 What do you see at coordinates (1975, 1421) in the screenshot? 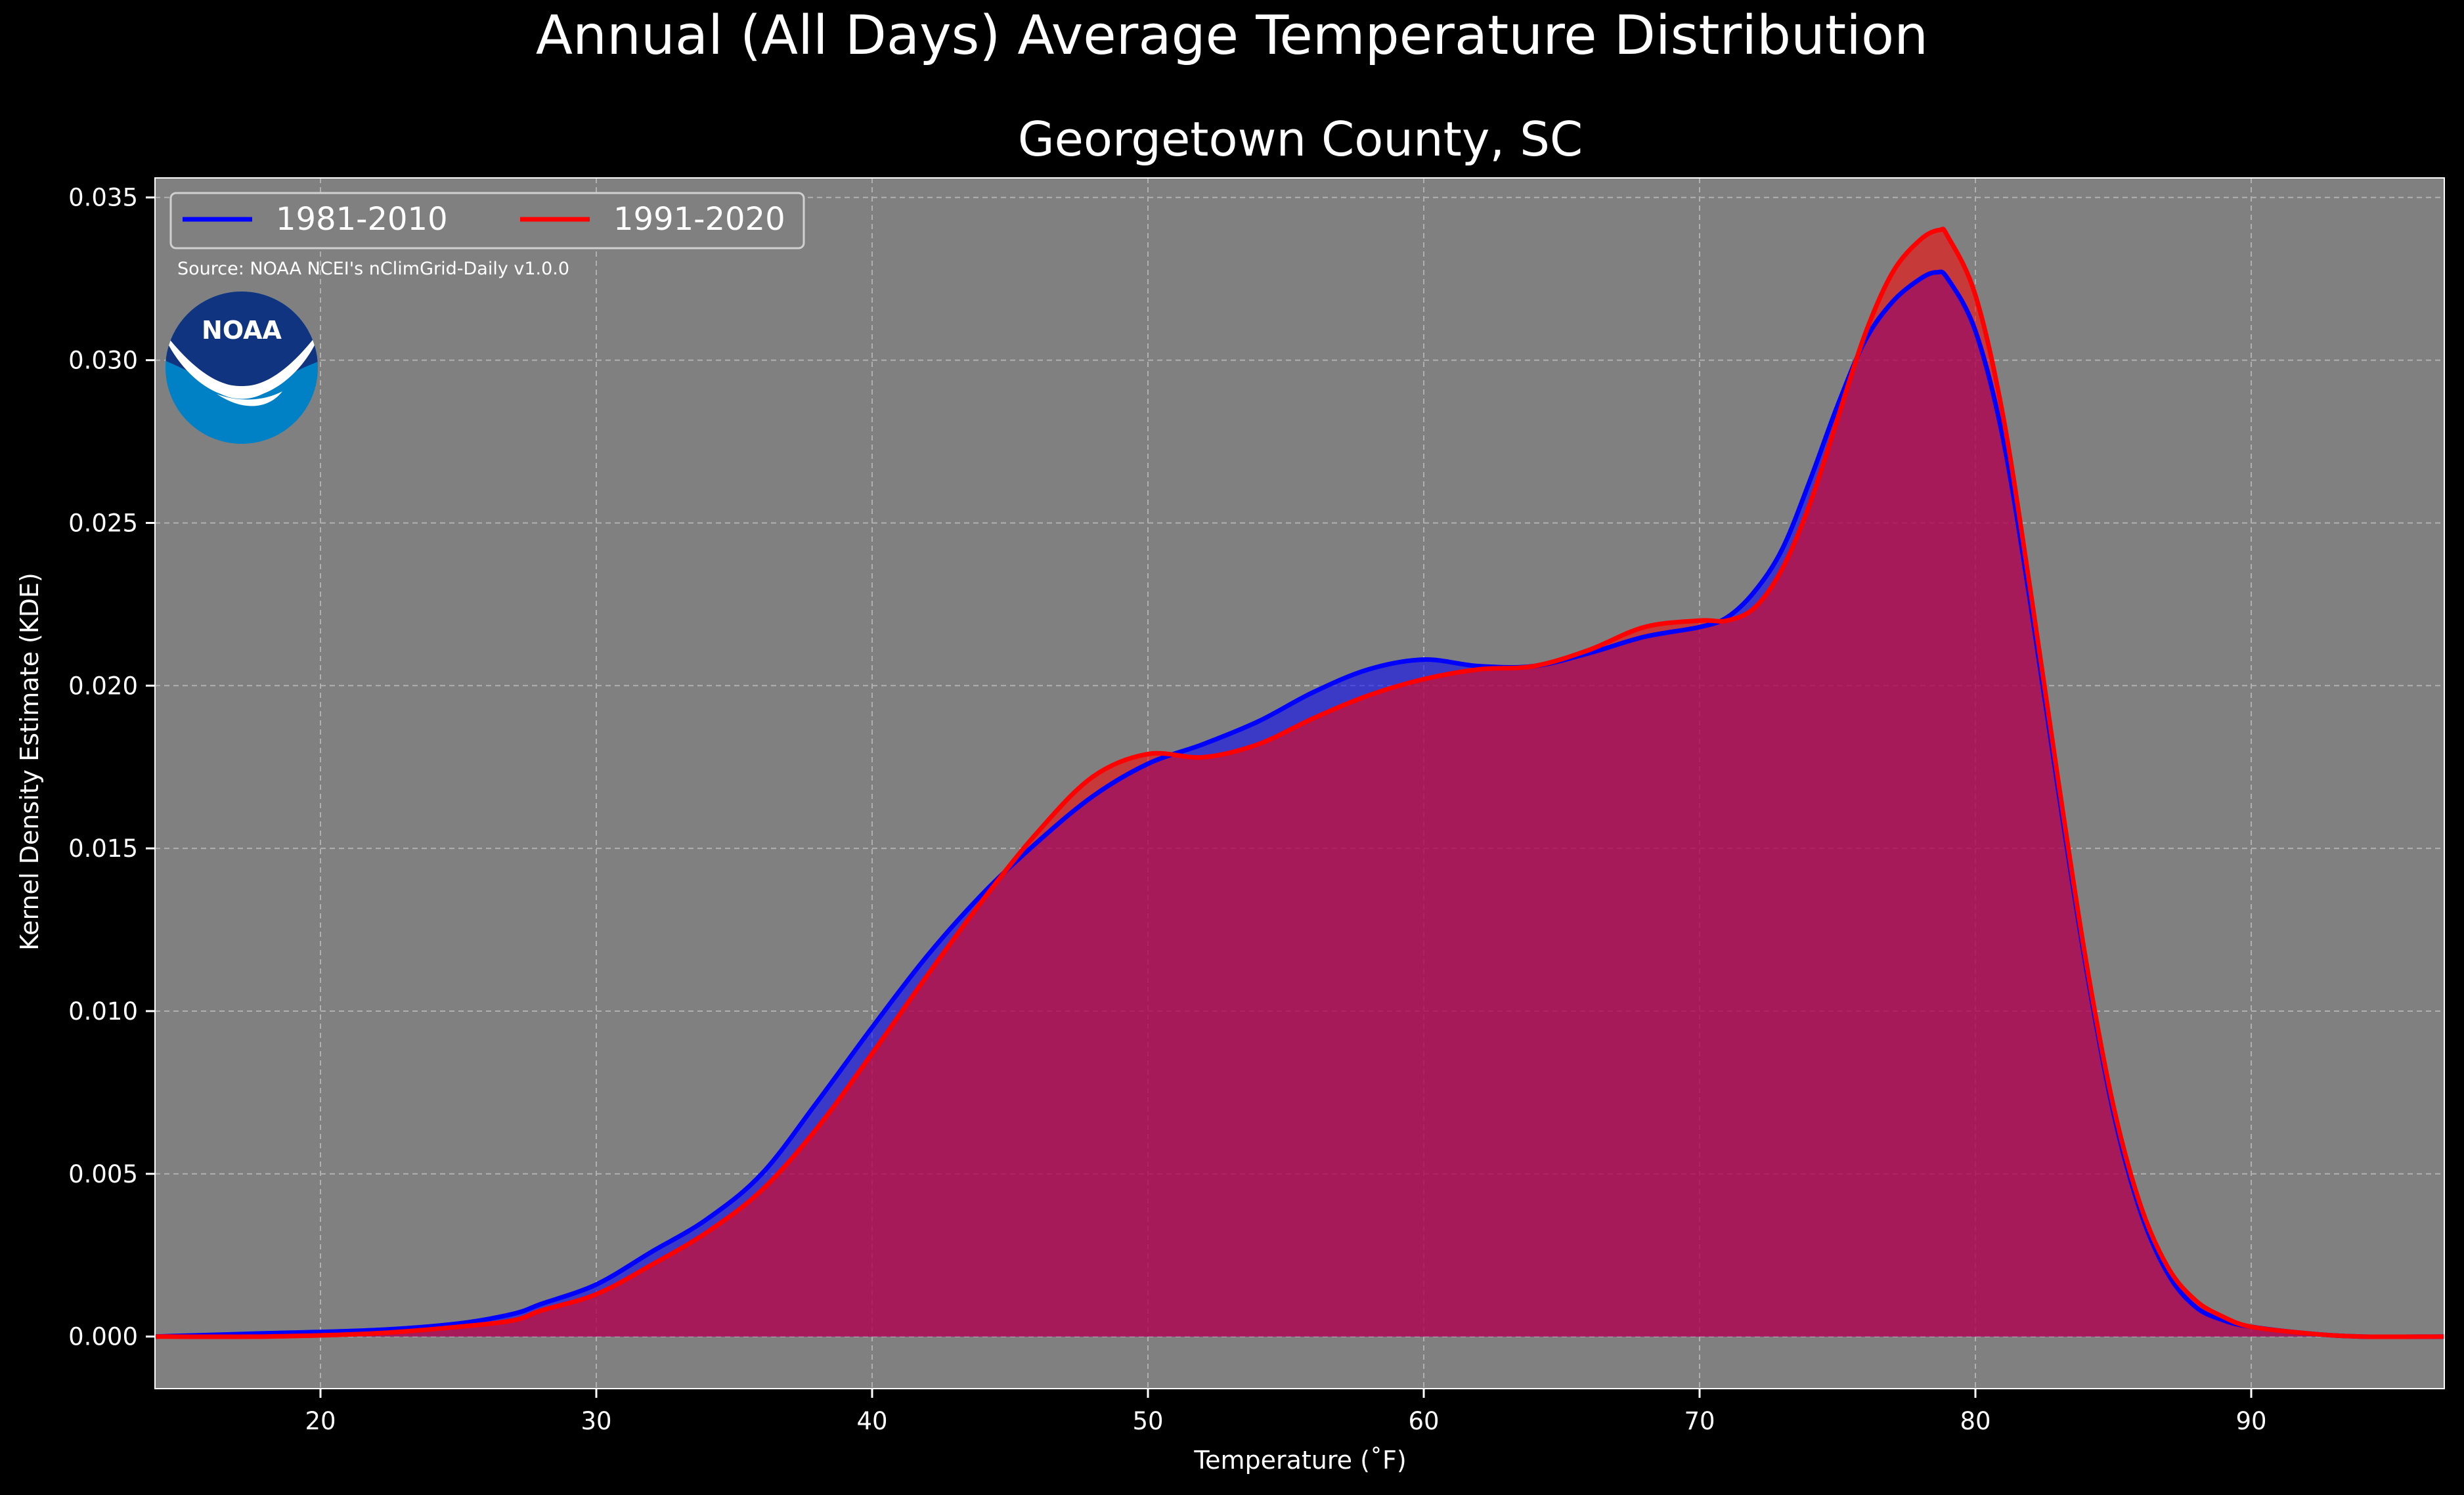
I see `x-tick-label: 80` at bounding box center [1975, 1421].